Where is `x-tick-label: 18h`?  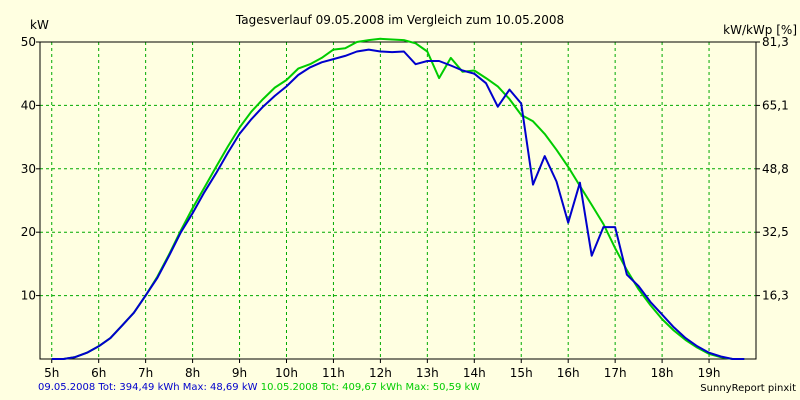 x-tick-label: 18h is located at coordinates (662, 373).